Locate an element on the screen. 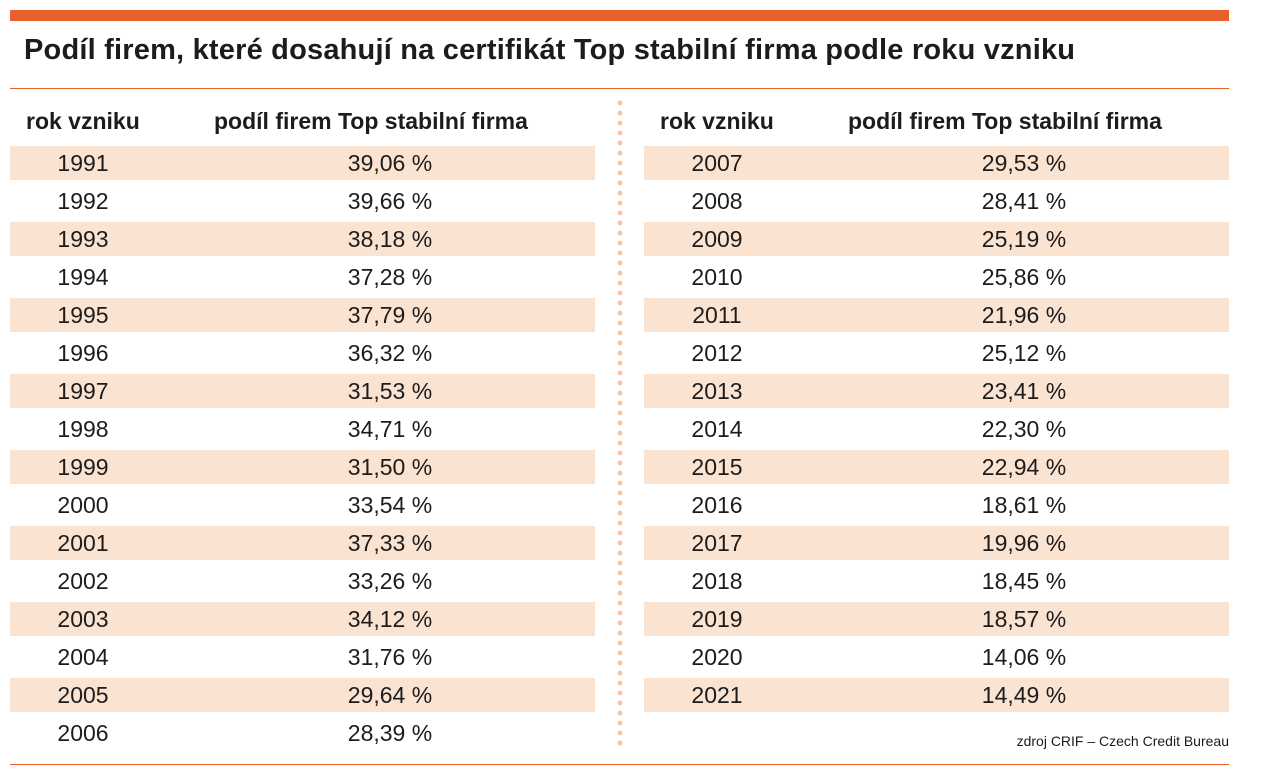  share-cell: 18,61 % is located at coordinates (1024, 505).